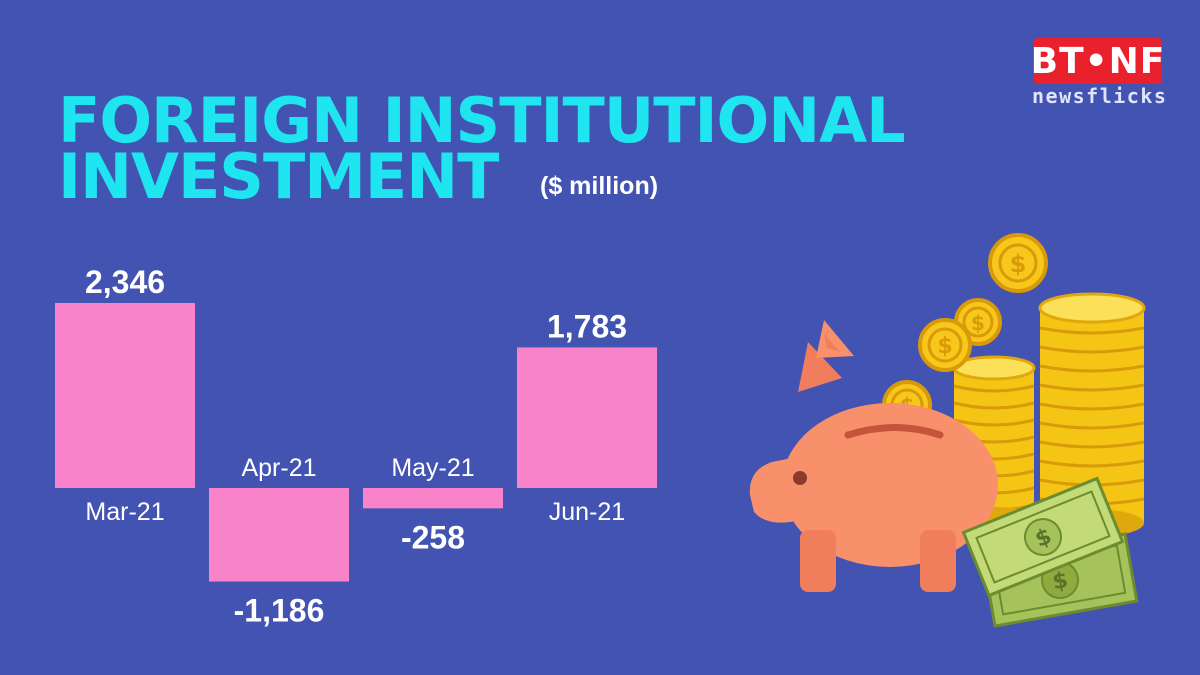 The image size is (1200, 675). Describe the element at coordinates (1100, 96) in the screenshot. I see `logo-subtitle: newsflicks` at that location.